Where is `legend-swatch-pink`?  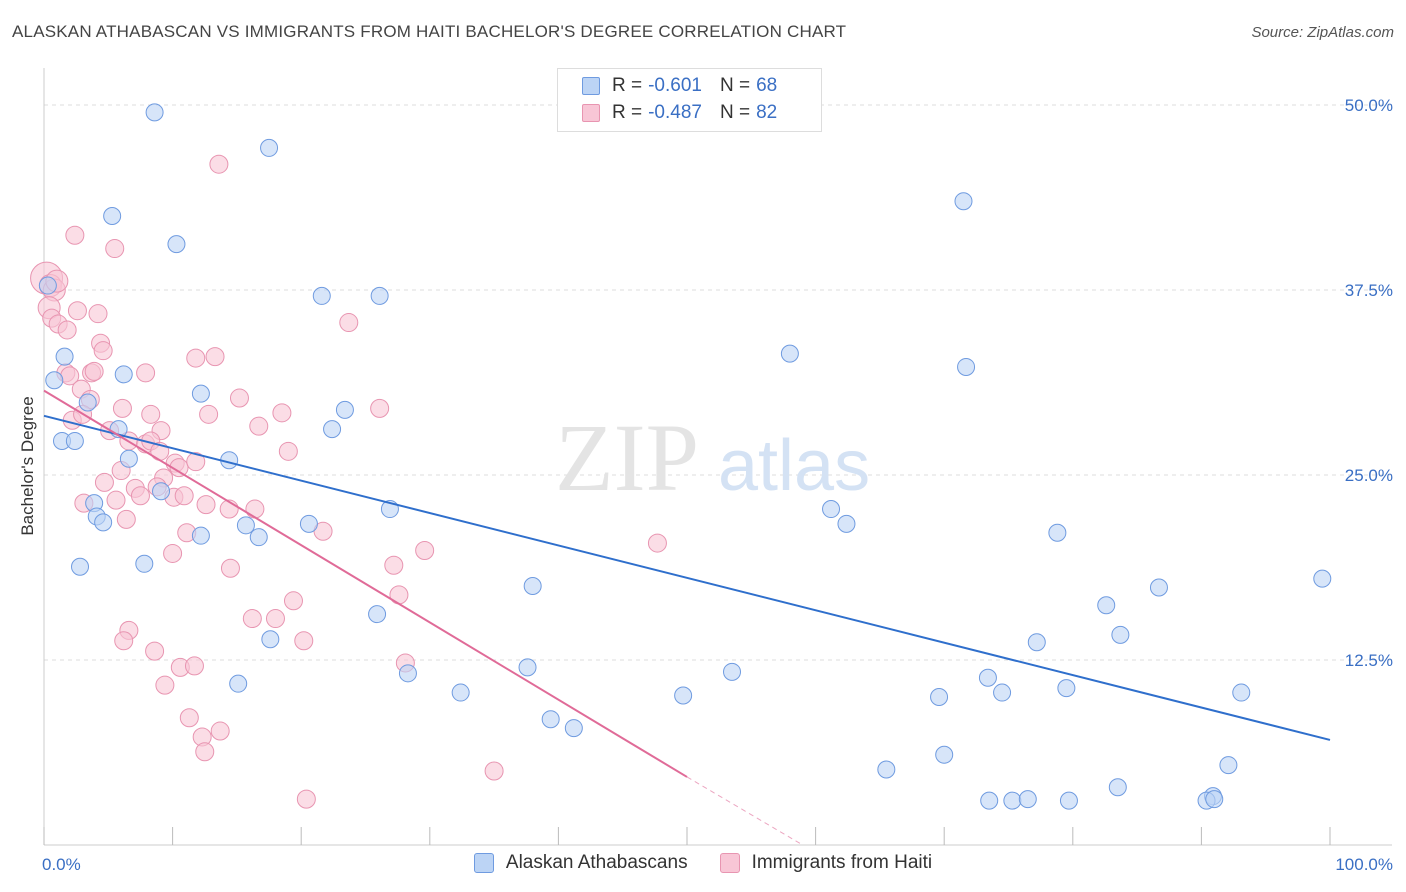 legend-swatch-pink is located at coordinates (729, 863).